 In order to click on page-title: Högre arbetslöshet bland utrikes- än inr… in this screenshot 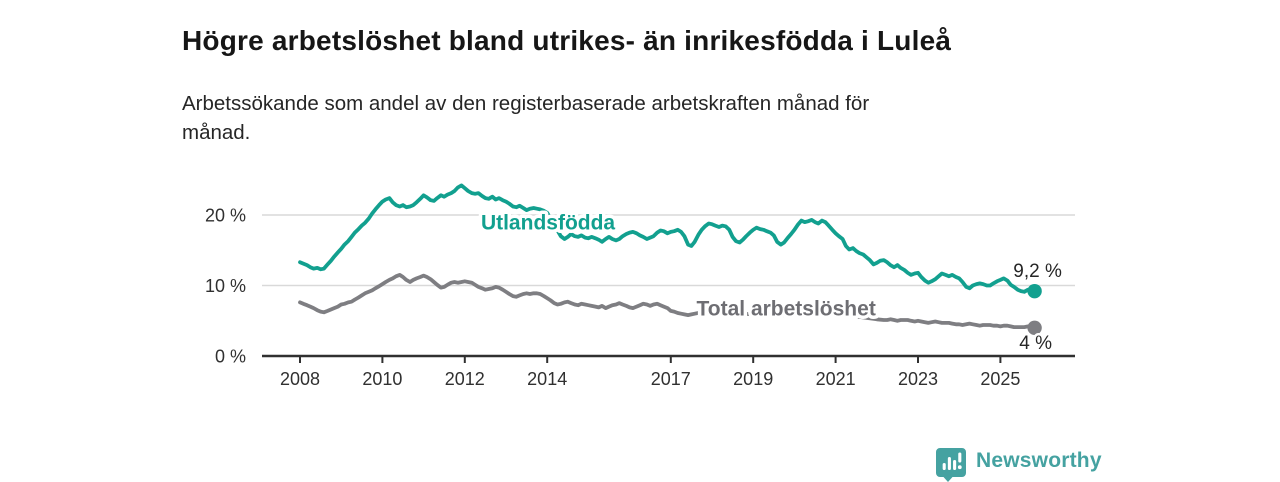, I will do `click(567, 40)`.